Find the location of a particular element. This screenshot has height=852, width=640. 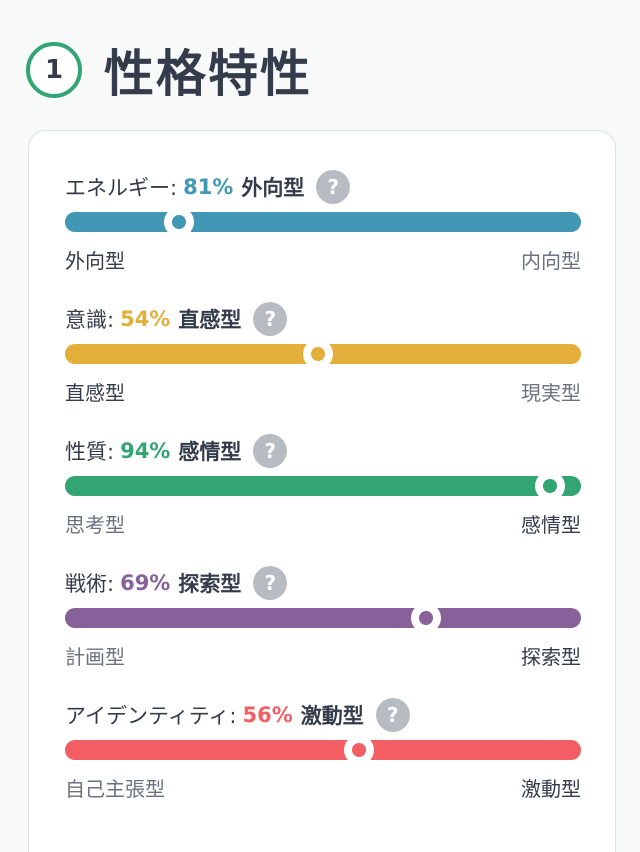

trait-identity: アイデンティティ: 56% 激動型 ? 自己主張型 激動型 is located at coordinates (323, 730).